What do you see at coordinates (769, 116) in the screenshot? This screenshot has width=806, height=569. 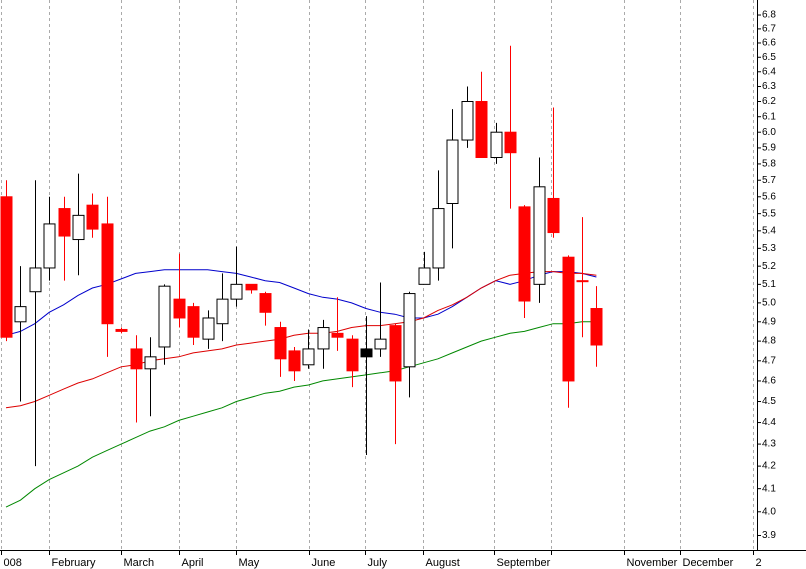 I see `y-tick-label: 6.1` at bounding box center [769, 116].